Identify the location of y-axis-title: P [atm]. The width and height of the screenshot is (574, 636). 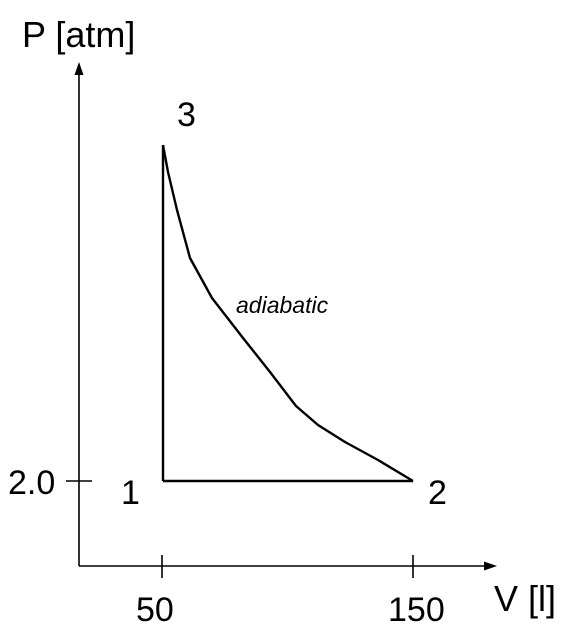
(78, 34).